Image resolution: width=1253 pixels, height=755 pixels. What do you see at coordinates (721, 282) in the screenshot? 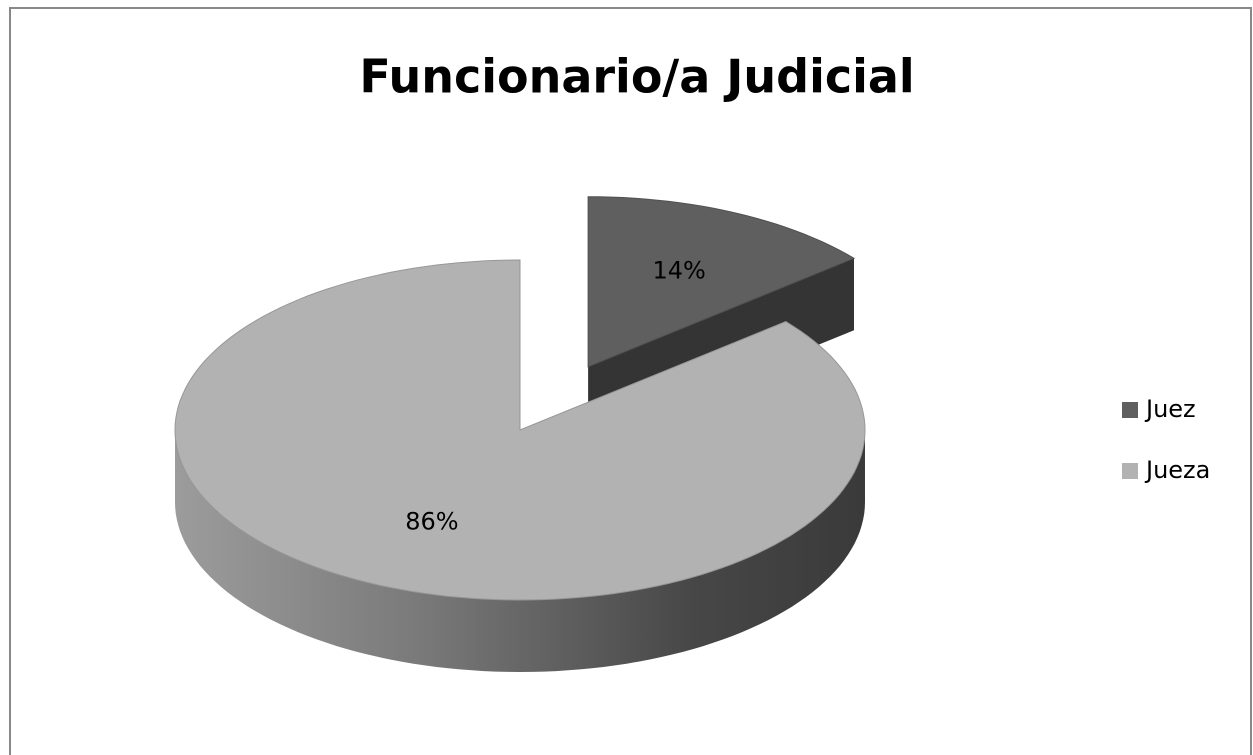
I see `pie-slice` at bounding box center [721, 282].